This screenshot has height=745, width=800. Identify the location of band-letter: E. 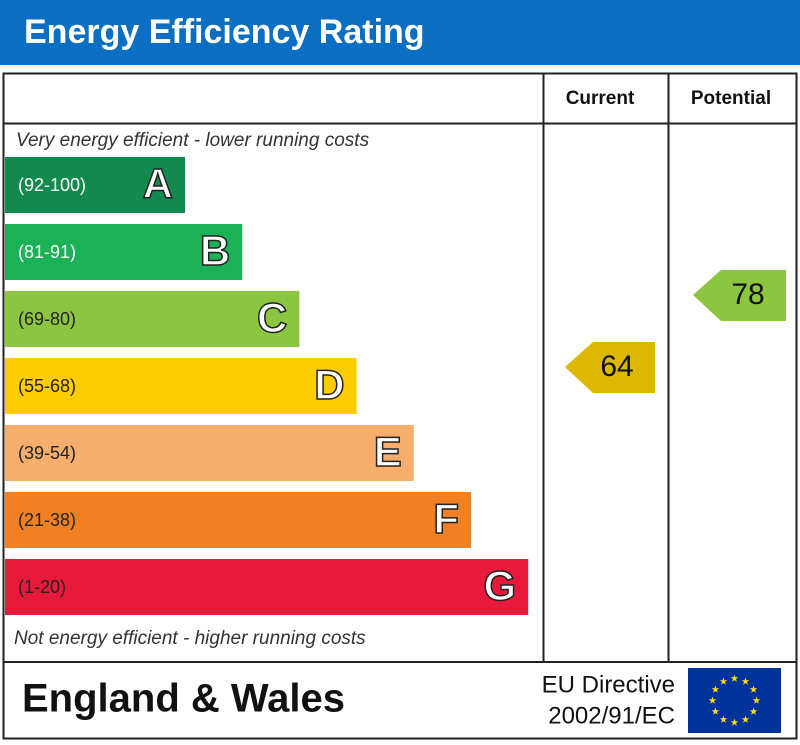
(388, 451).